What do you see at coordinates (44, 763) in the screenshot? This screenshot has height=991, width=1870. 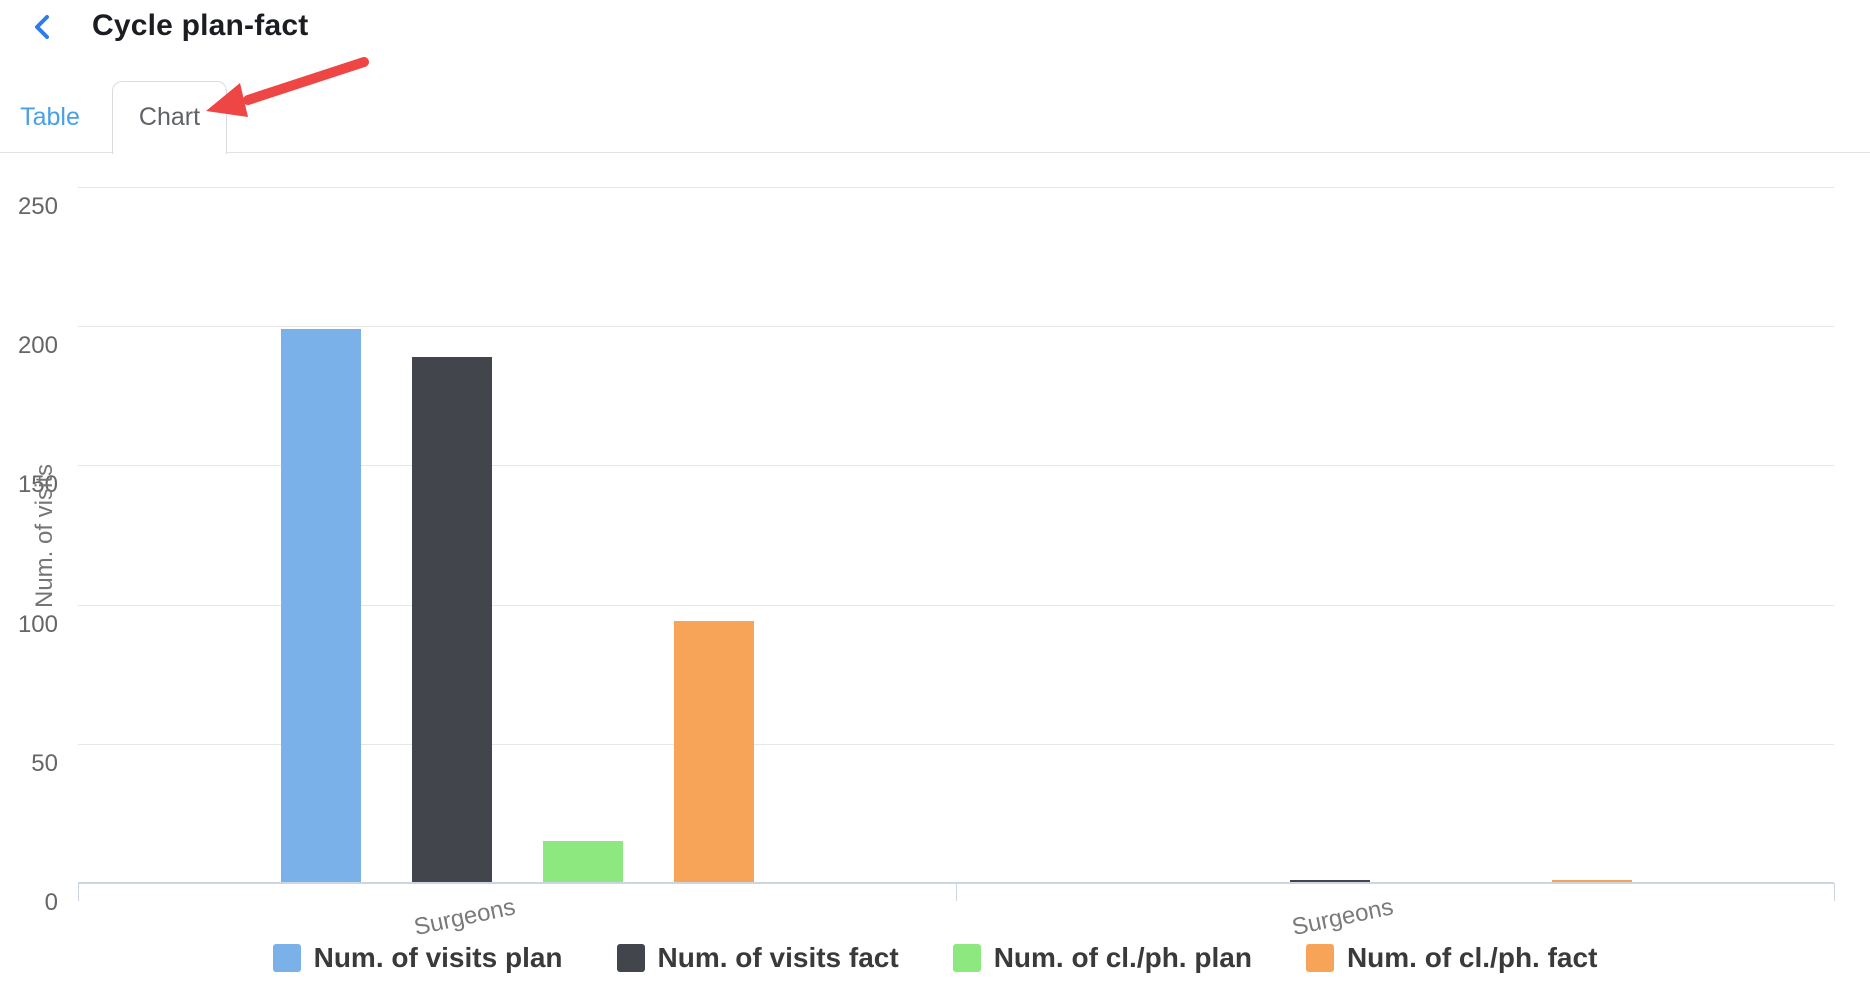 I see `y-tick-label: 50` at bounding box center [44, 763].